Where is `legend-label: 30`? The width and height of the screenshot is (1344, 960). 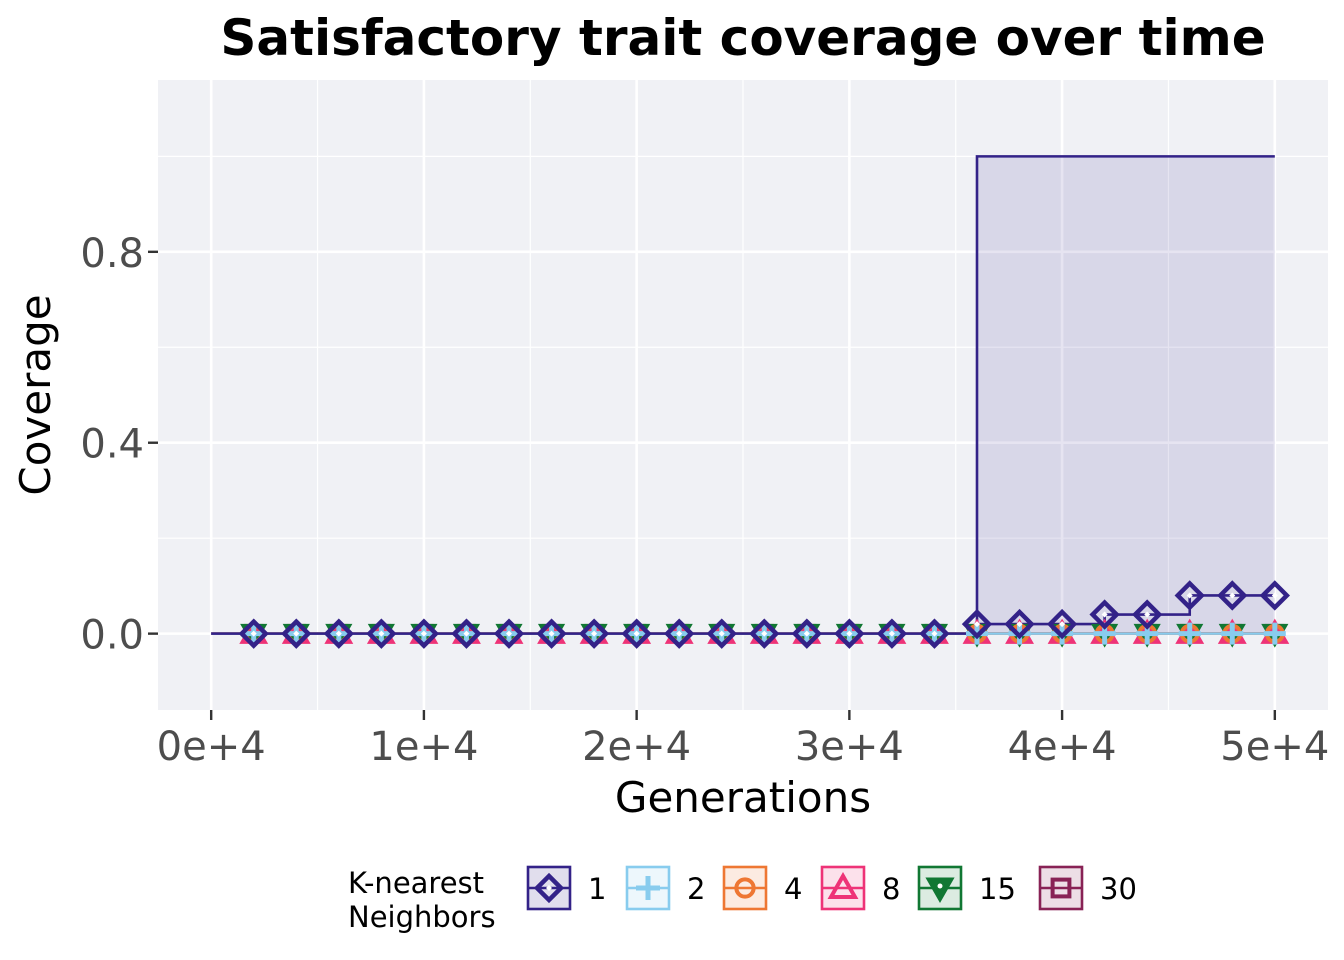 legend-label: 30 is located at coordinates (1118, 889).